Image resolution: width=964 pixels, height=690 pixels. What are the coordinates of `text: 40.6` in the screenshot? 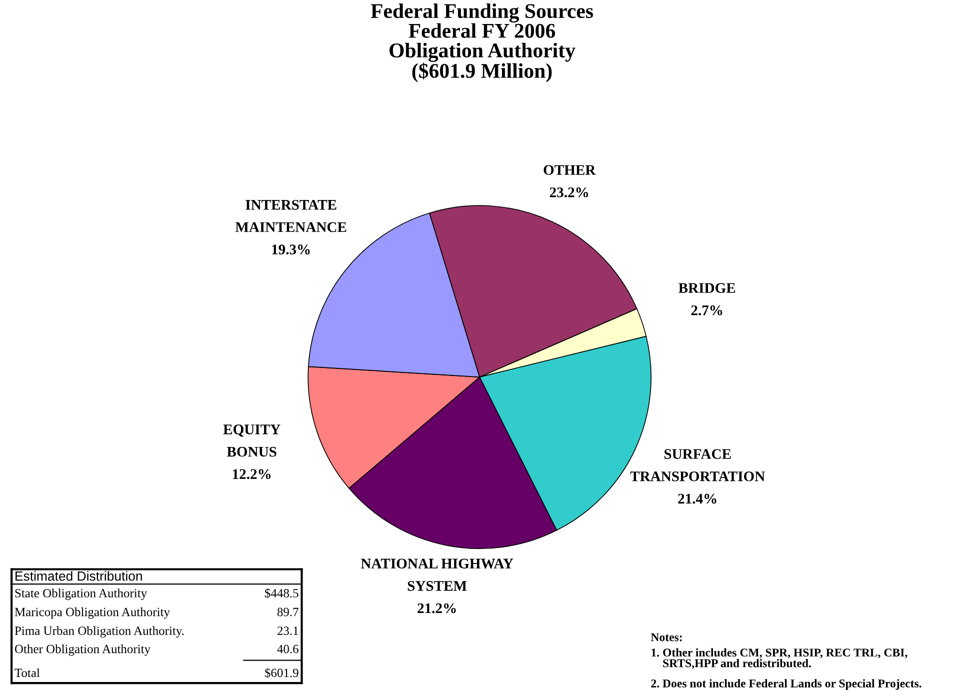 It's located at (287, 649).